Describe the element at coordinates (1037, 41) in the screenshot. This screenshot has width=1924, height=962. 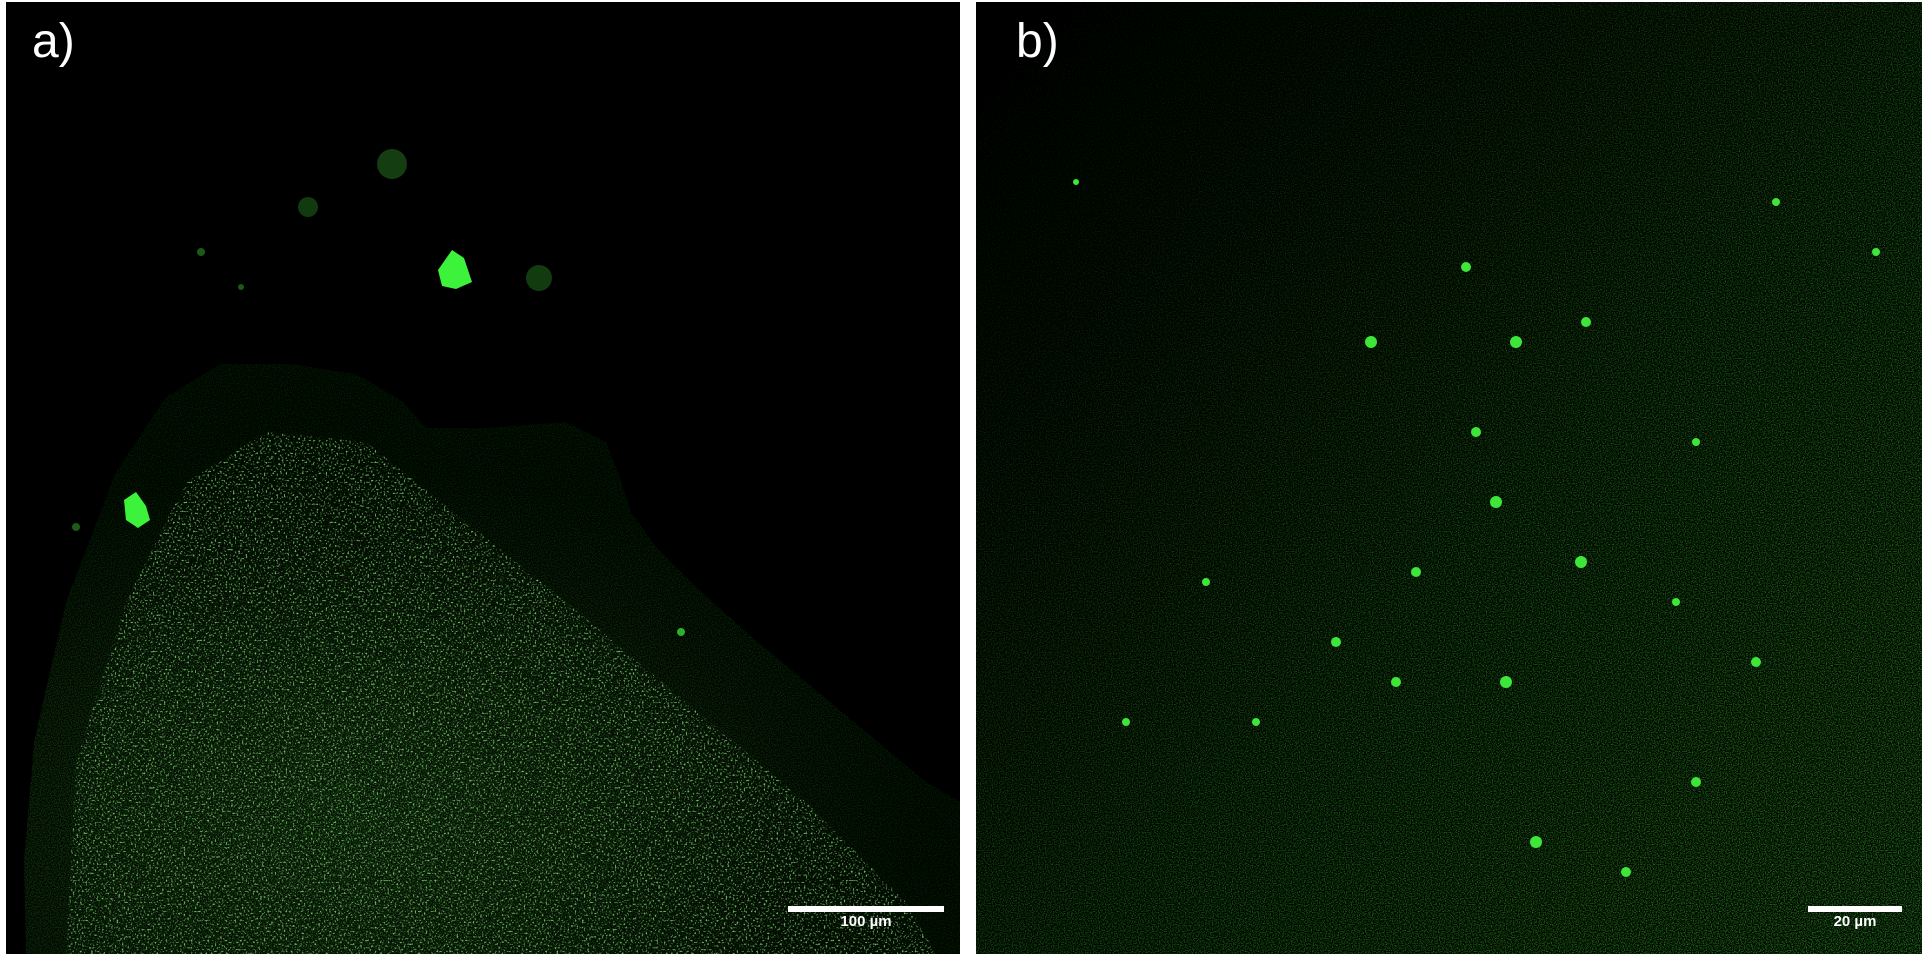
I see `panel-label: b)` at that location.